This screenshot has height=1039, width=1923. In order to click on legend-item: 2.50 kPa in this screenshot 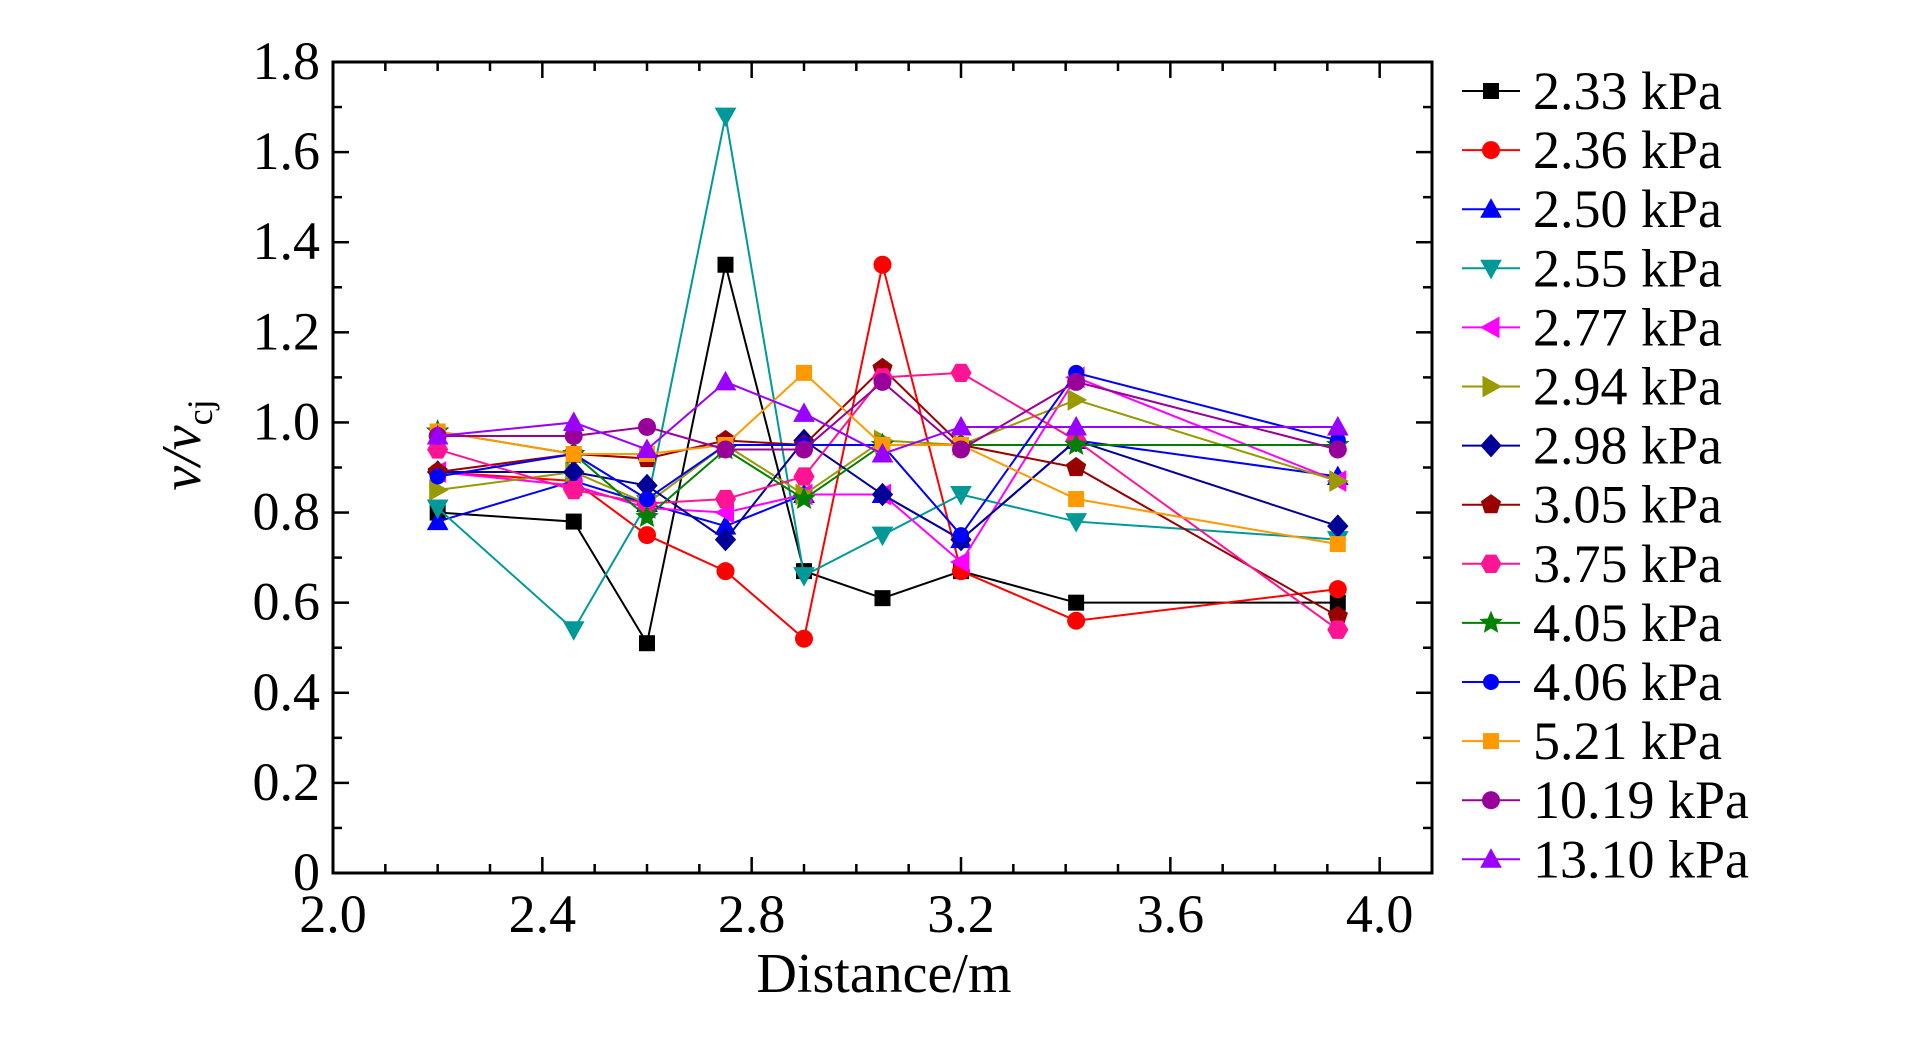, I will do `click(1592, 209)`.